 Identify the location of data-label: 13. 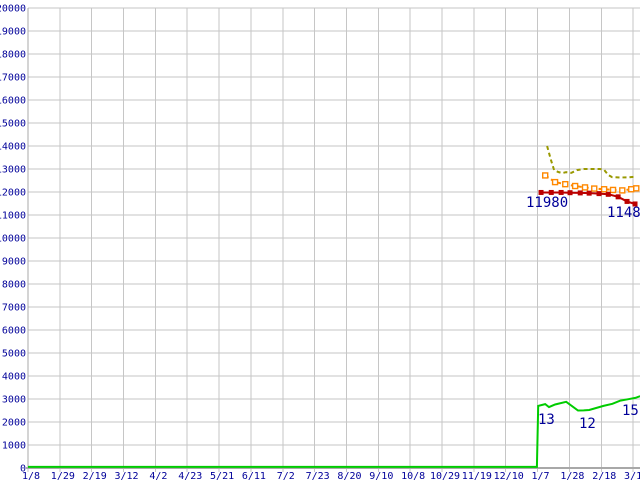
(546, 420).